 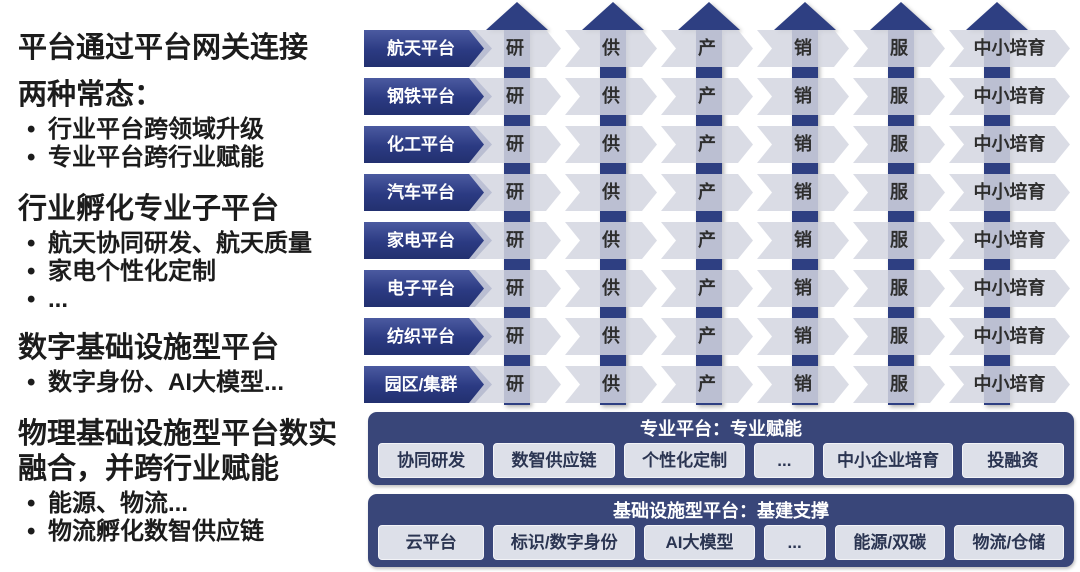 What do you see at coordinates (428, 48) in the screenshot?
I see `row-label: 航天平台` at bounding box center [428, 48].